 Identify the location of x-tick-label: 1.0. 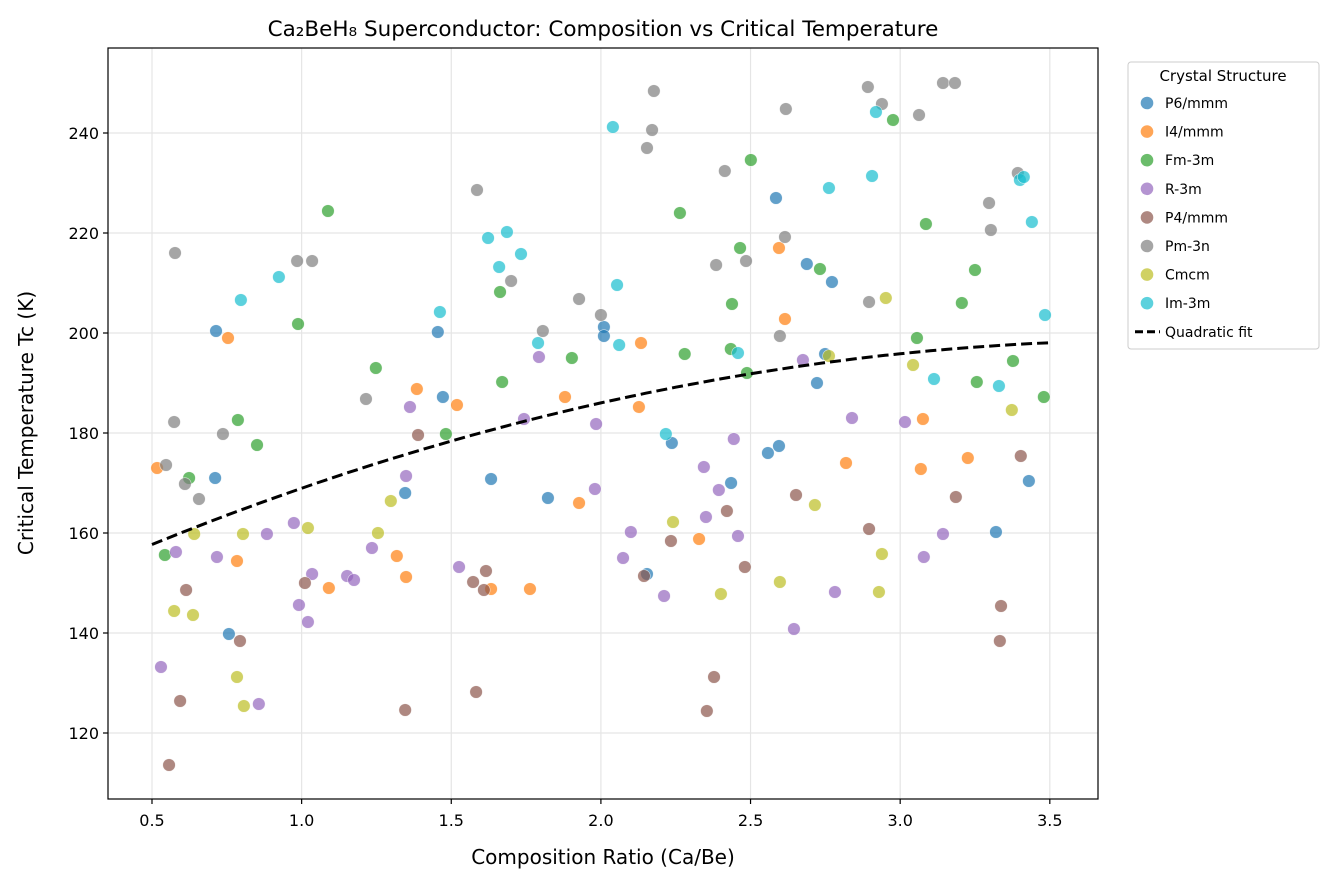
(301, 820).